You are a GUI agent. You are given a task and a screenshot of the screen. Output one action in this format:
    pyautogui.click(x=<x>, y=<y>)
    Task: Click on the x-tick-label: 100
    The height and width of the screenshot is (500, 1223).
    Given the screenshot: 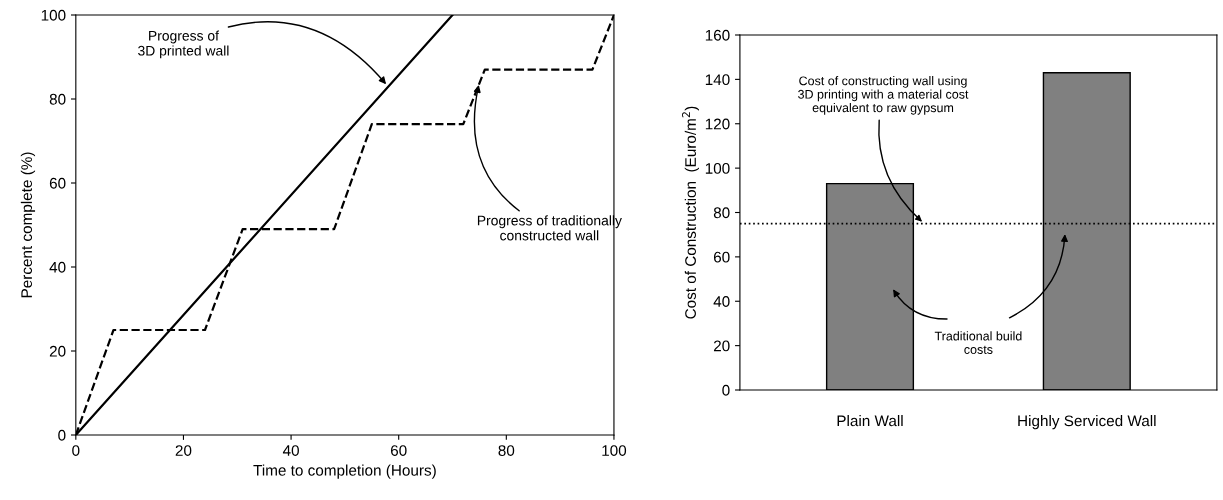 What is the action you would take?
    pyautogui.click(x=614, y=450)
    